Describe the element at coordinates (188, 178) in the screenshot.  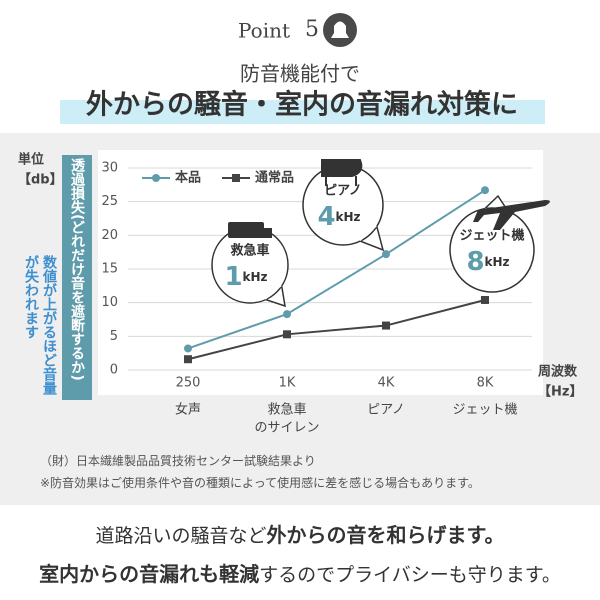
I see `legend-label: 本品` at that location.